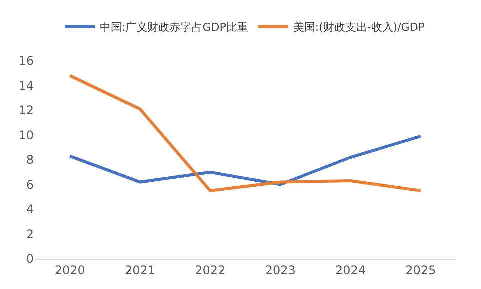 The image size is (481, 289). What do you see at coordinates (30, 160) in the screenshot?
I see `y-tick-label: 8` at bounding box center [30, 160].